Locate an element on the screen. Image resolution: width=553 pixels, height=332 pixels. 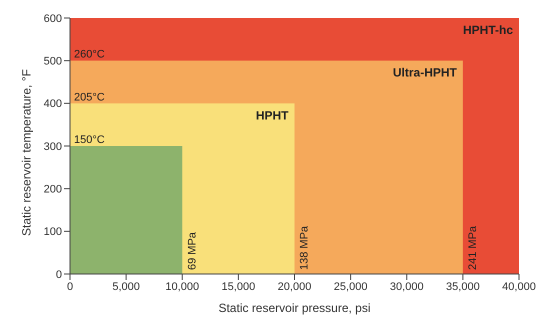
y-axis-title: Static reservoir temperature, °F is located at coordinates (26, 152).